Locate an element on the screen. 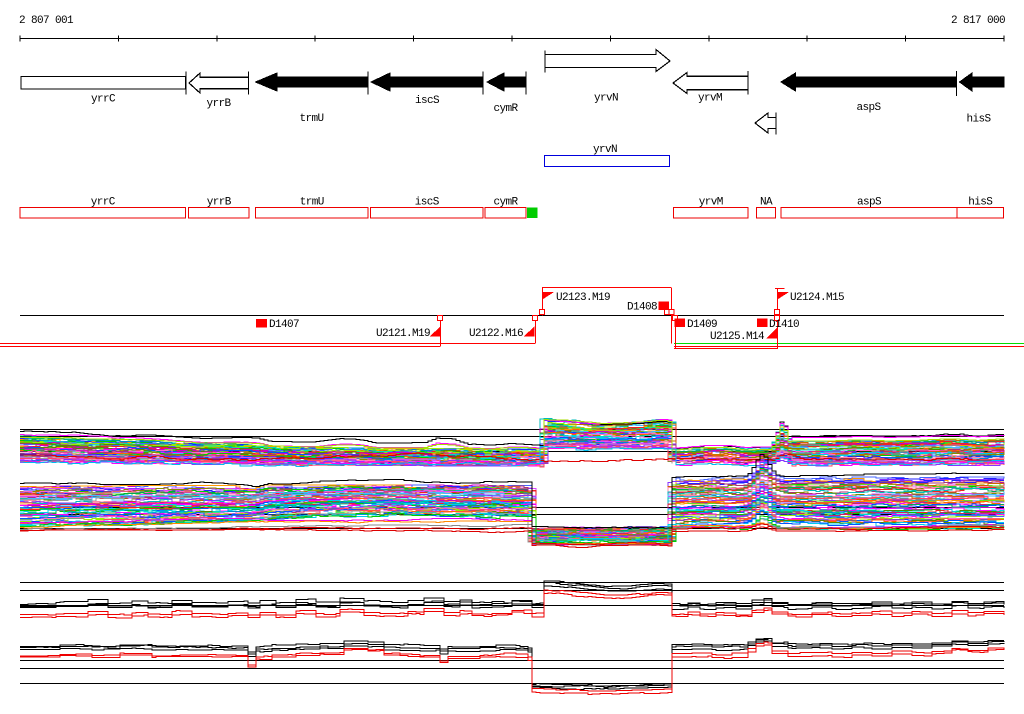  svg-text: U2124.M15 is located at coordinates (817, 298).